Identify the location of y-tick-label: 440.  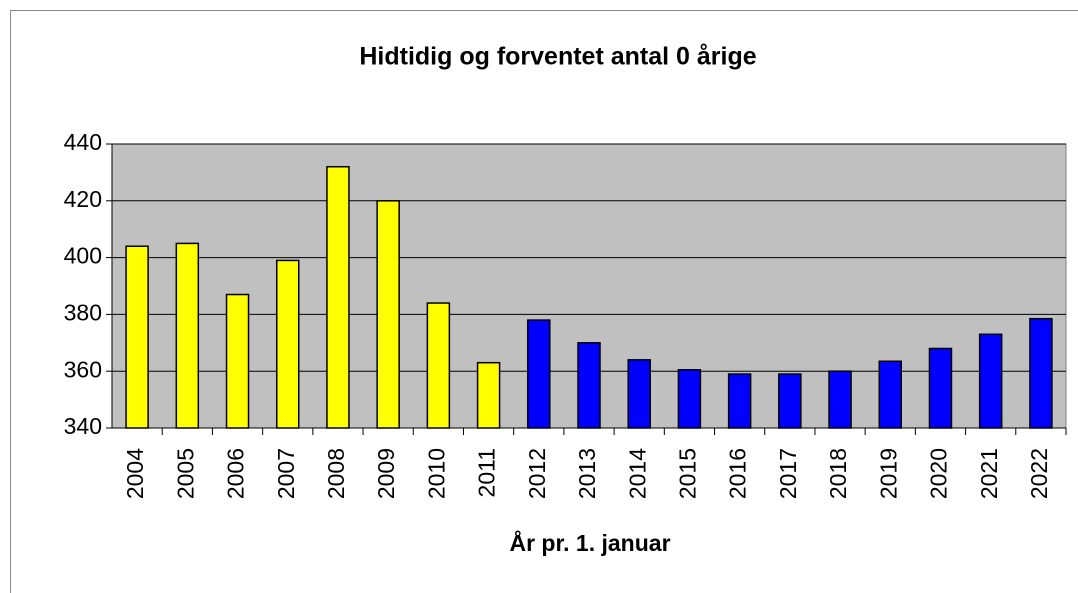
(83, 142).